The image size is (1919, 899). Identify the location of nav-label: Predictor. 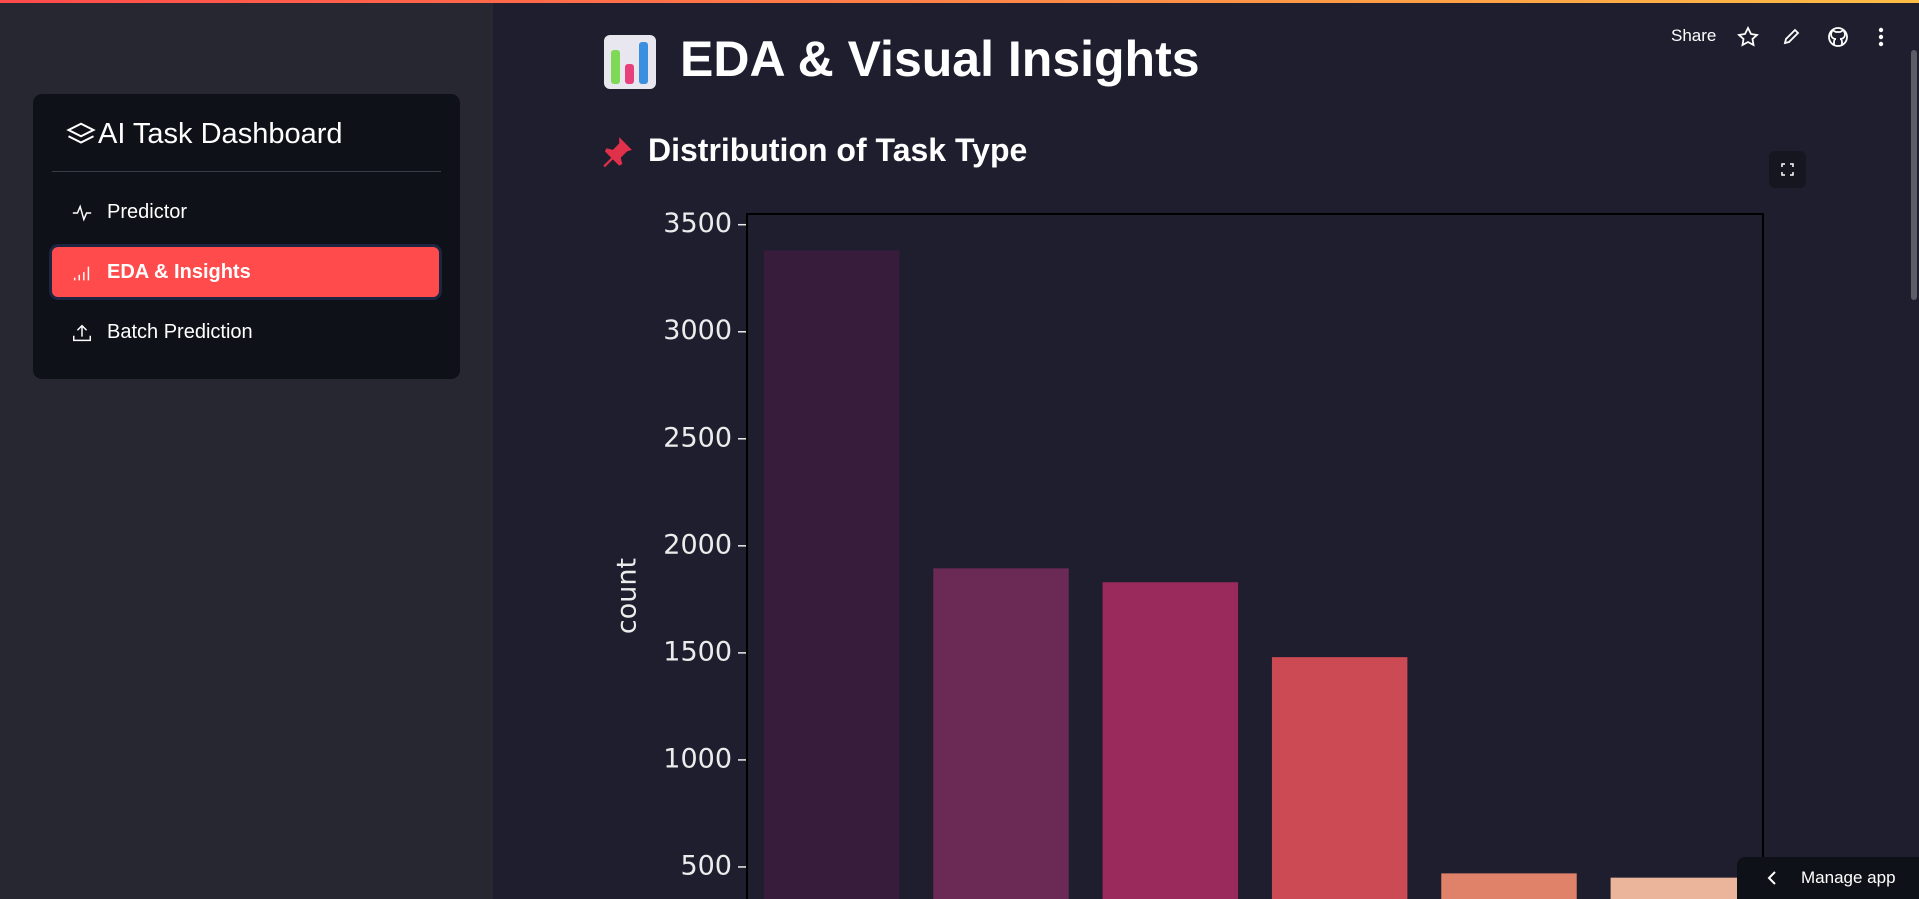
(147, 212).